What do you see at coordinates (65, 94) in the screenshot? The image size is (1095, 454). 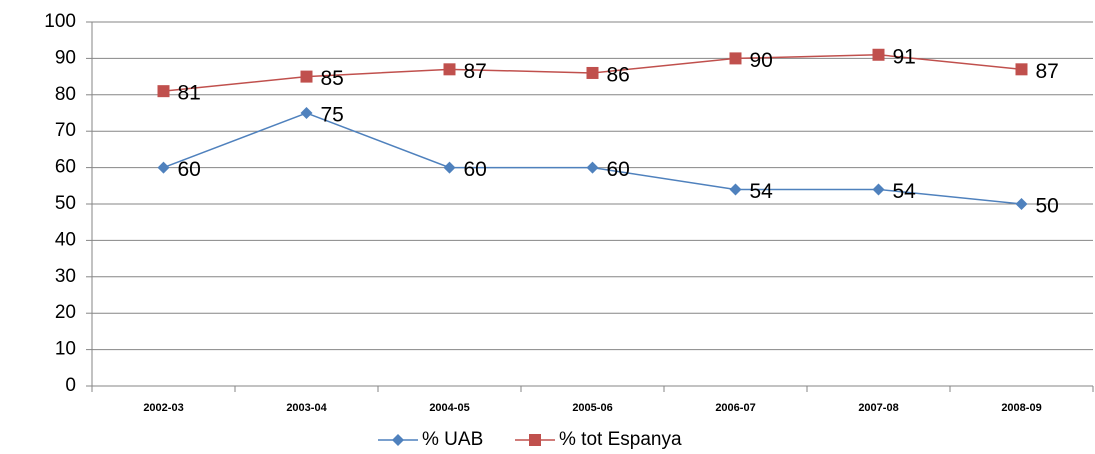 I see `y-tick-label: 80` at bounding box center [65, 94].